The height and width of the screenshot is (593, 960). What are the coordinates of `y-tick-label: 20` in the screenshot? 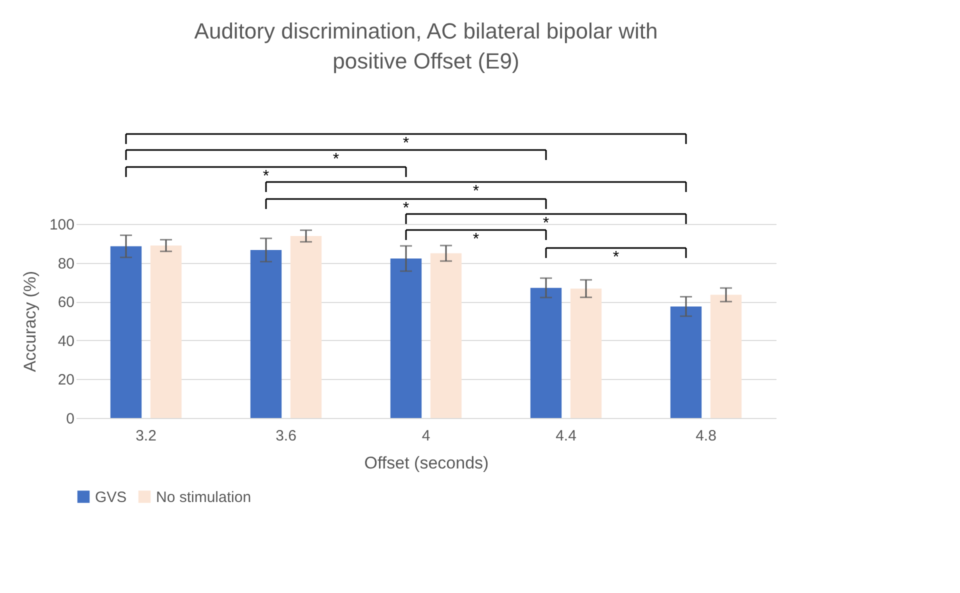 It's located at (66, 380).